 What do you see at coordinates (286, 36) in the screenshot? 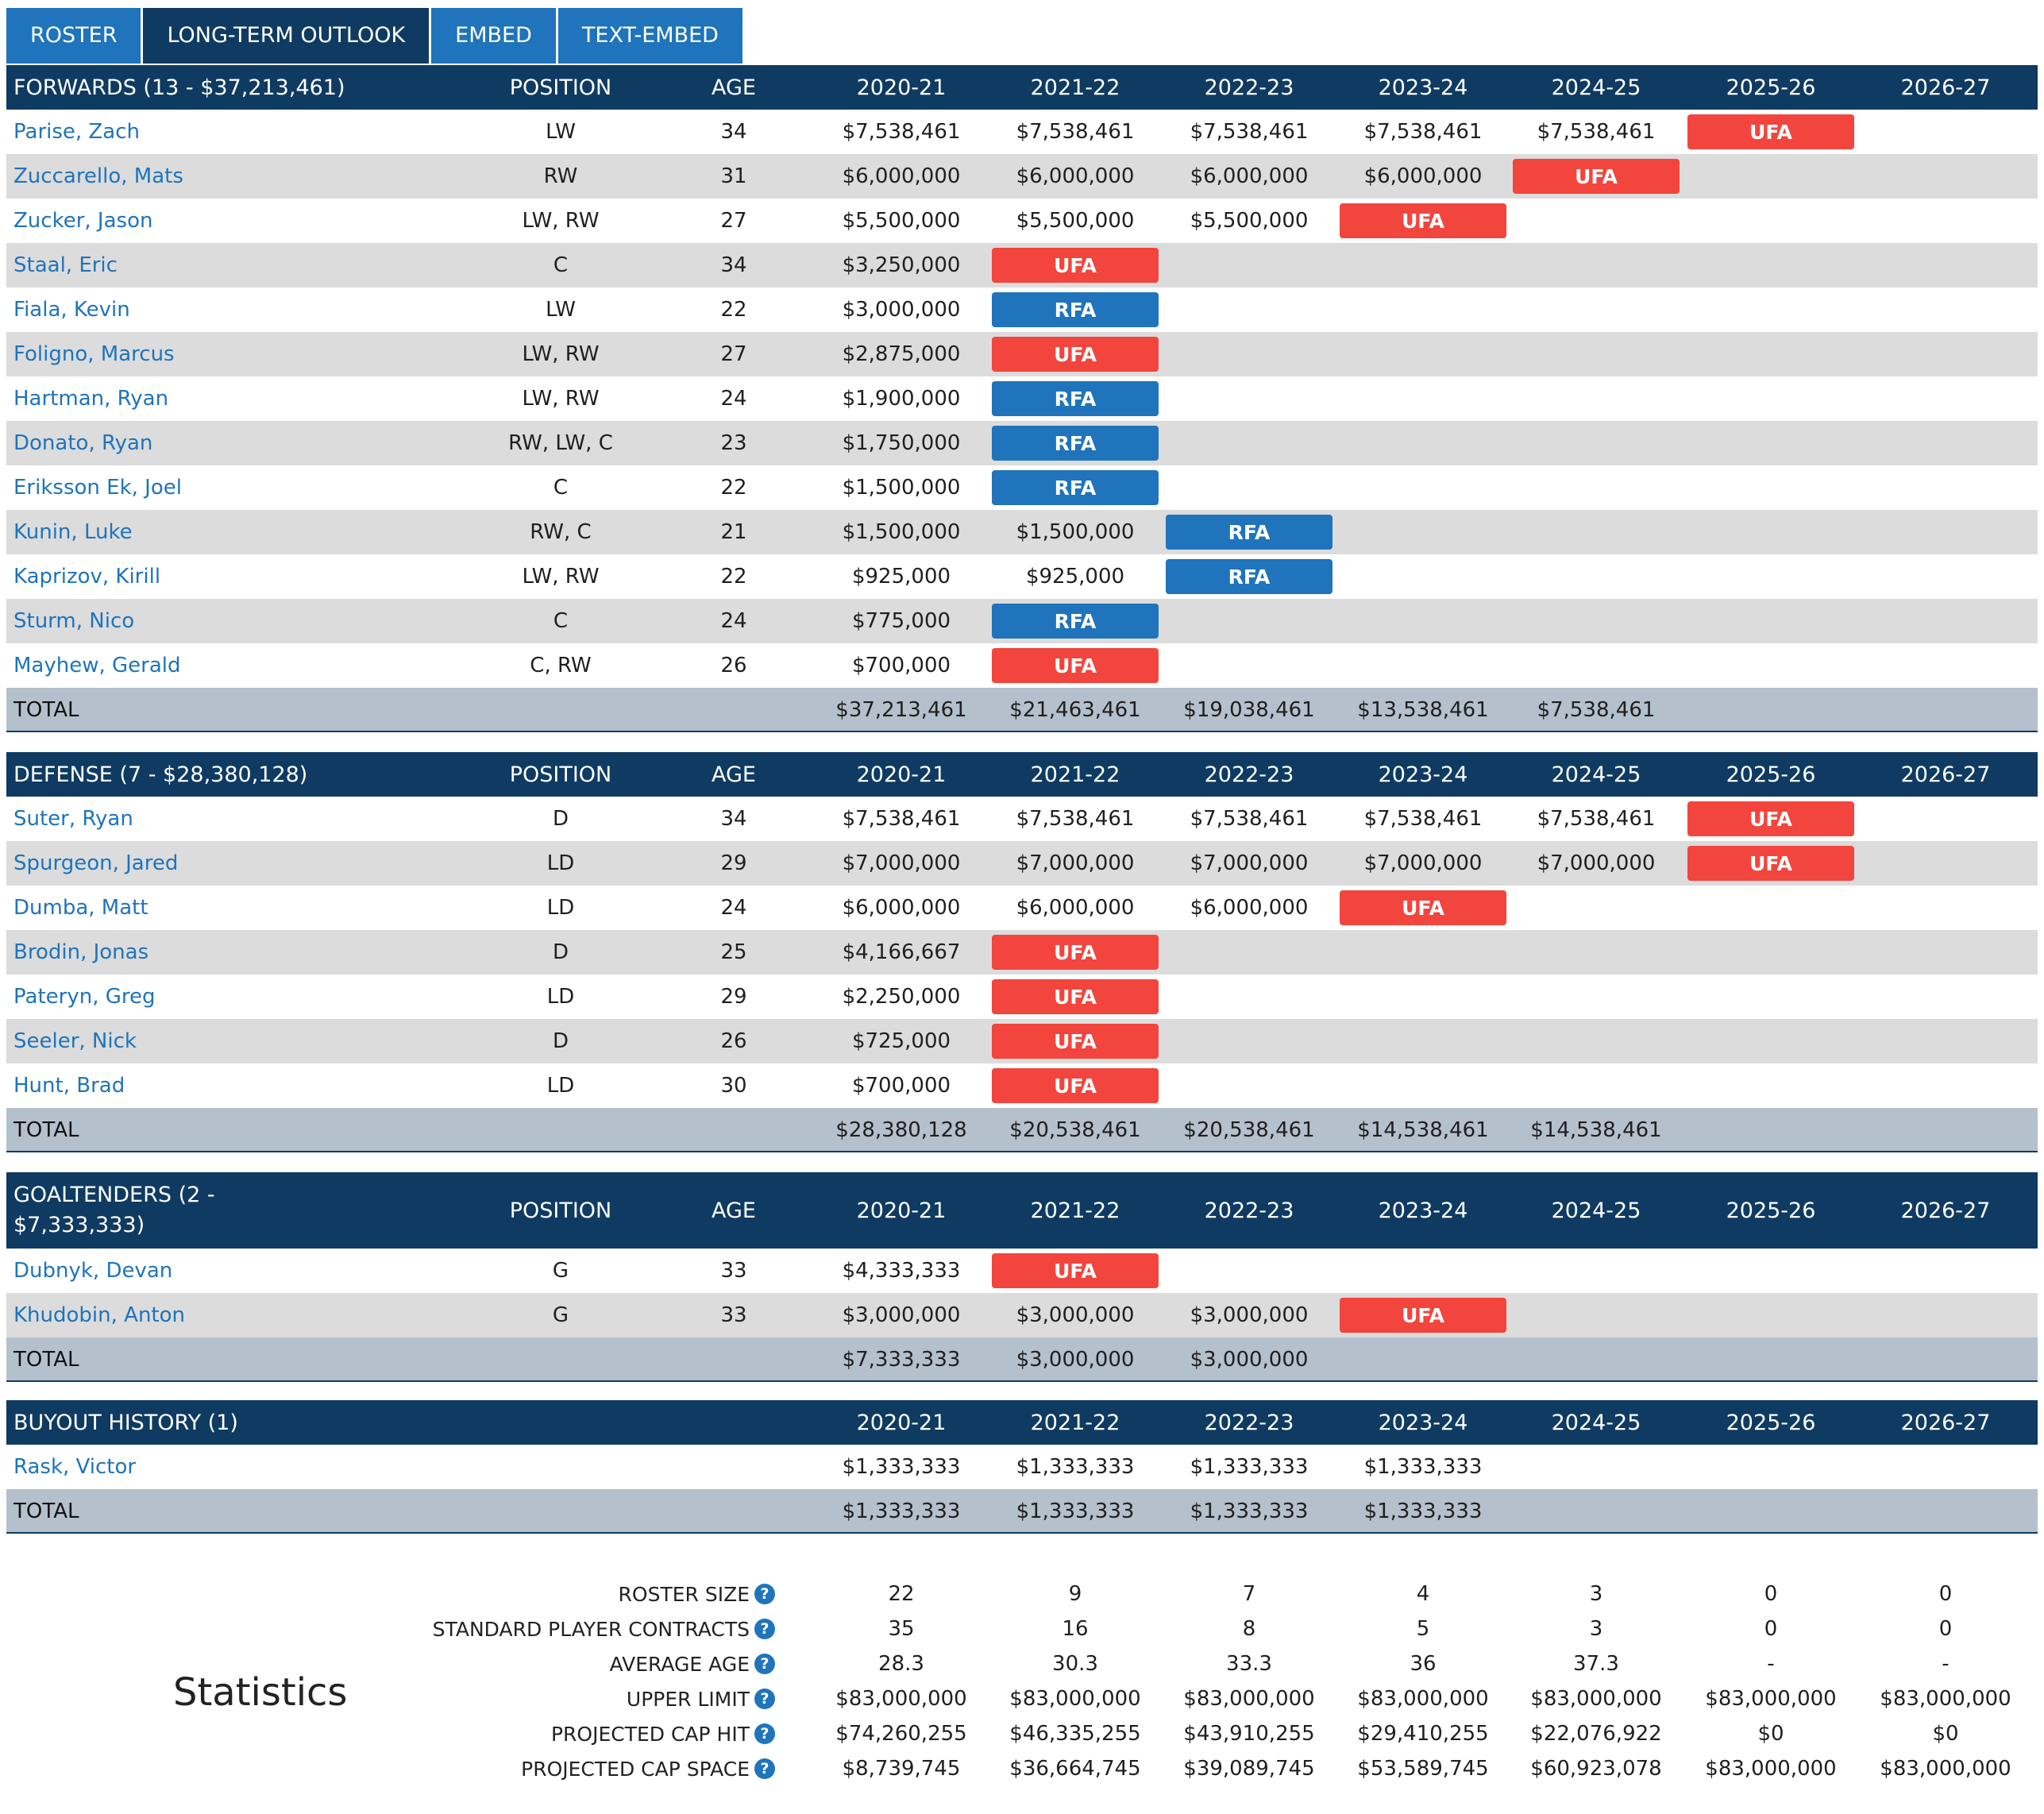
I see `tab-long-term-outlook: LONG-TERM OUTLOOK` at bounding box center [286, 36].